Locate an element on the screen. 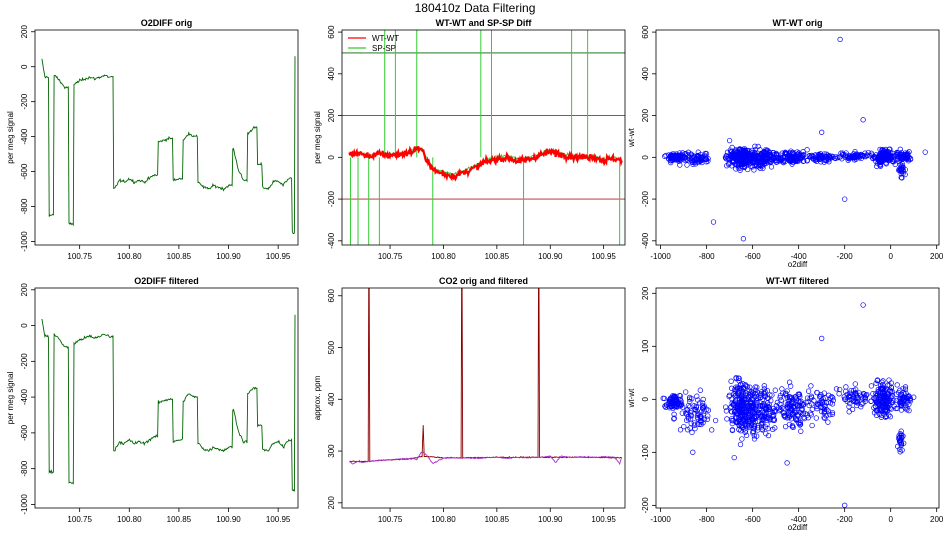 The width and height of the screenshot is (950, 550). y-tick-label: -400 is located at coordinates (24, 136).